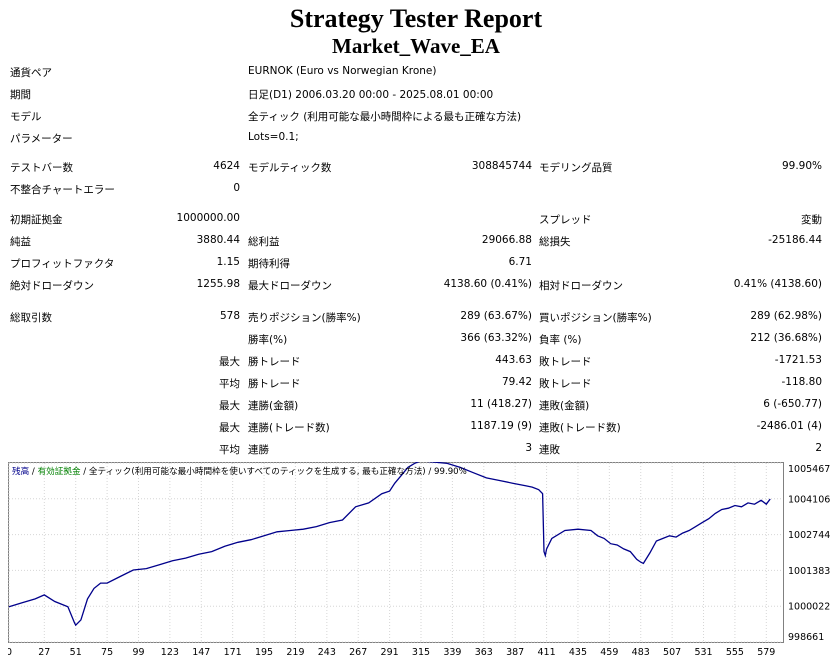 The width and height of the screenshot is (832, 664). I want to click on x-tick-label: 0, so click(10, 652).